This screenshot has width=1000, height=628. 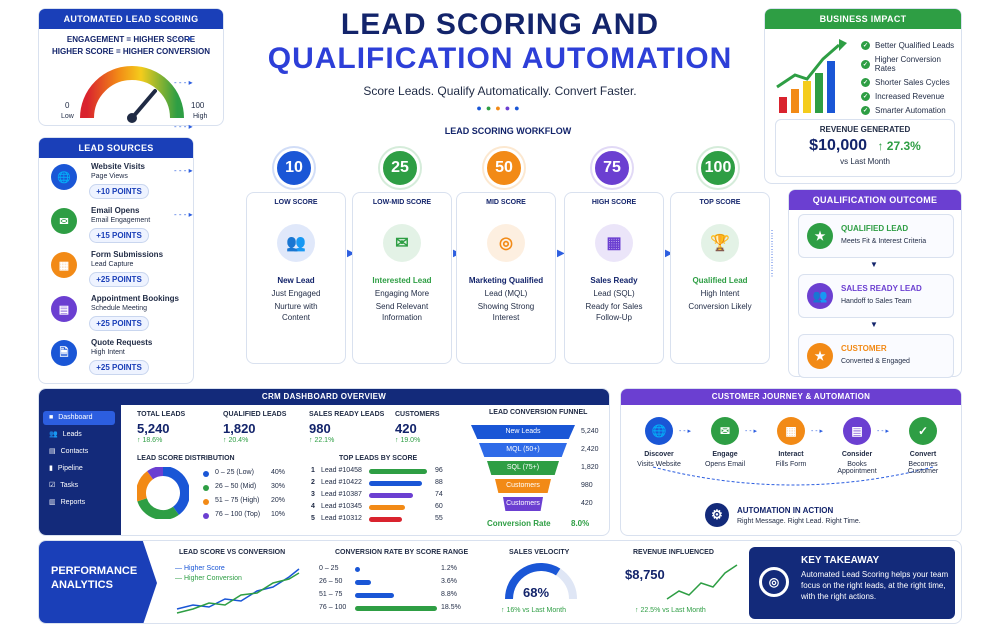 I want to click on stage-icon: 🏆, so click(x=720, y=243).